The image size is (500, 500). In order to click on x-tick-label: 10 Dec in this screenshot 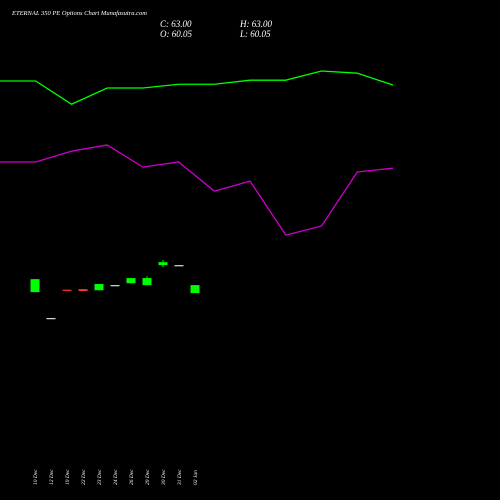, I will do `click(36, 477)`.